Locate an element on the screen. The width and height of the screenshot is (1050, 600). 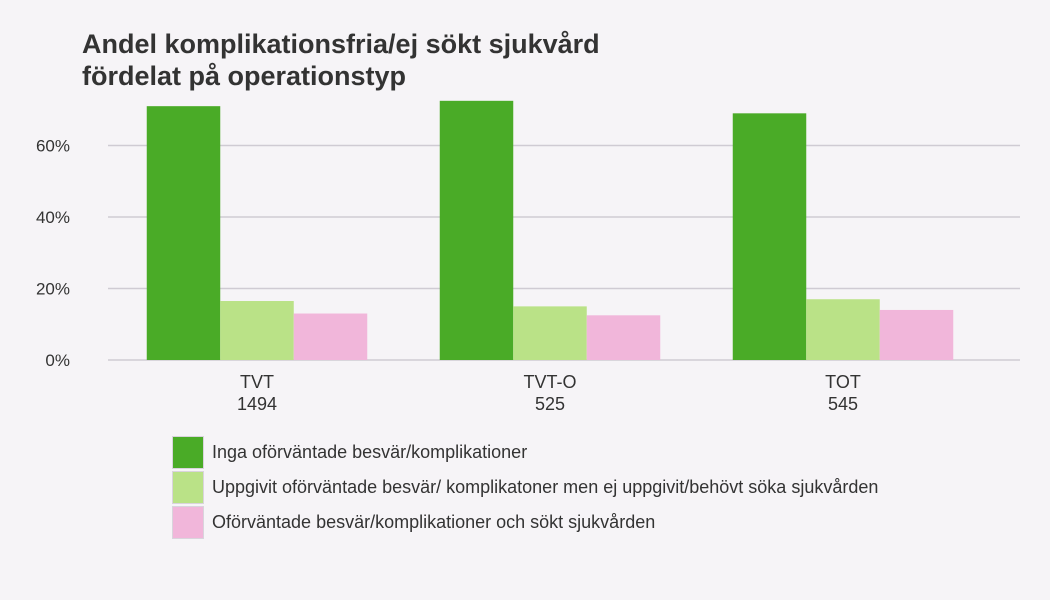
y-tick-label: 20% is located at coordinates (53, 289).